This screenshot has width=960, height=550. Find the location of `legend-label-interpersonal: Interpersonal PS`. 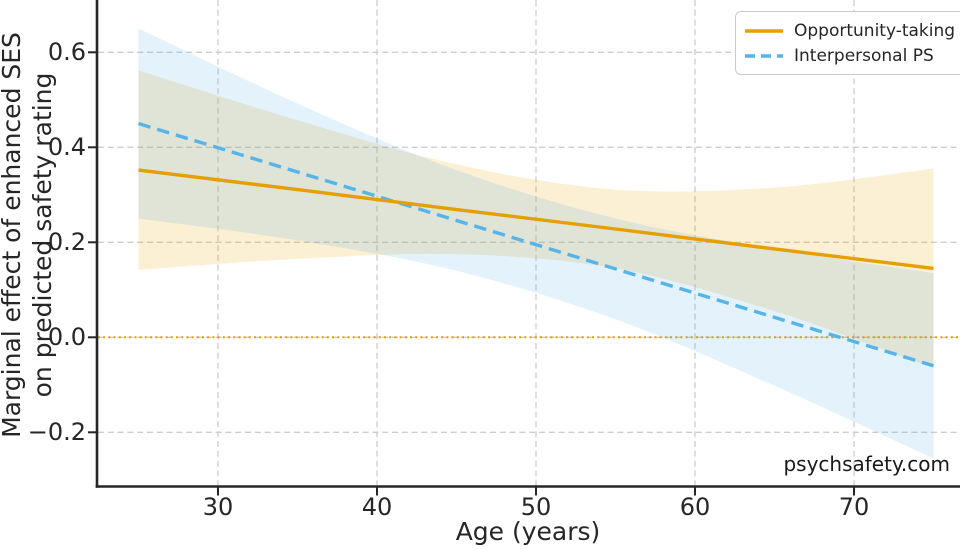

legend-label-interpersonal: Interpersonal PS is located at coordinates (864, 55).